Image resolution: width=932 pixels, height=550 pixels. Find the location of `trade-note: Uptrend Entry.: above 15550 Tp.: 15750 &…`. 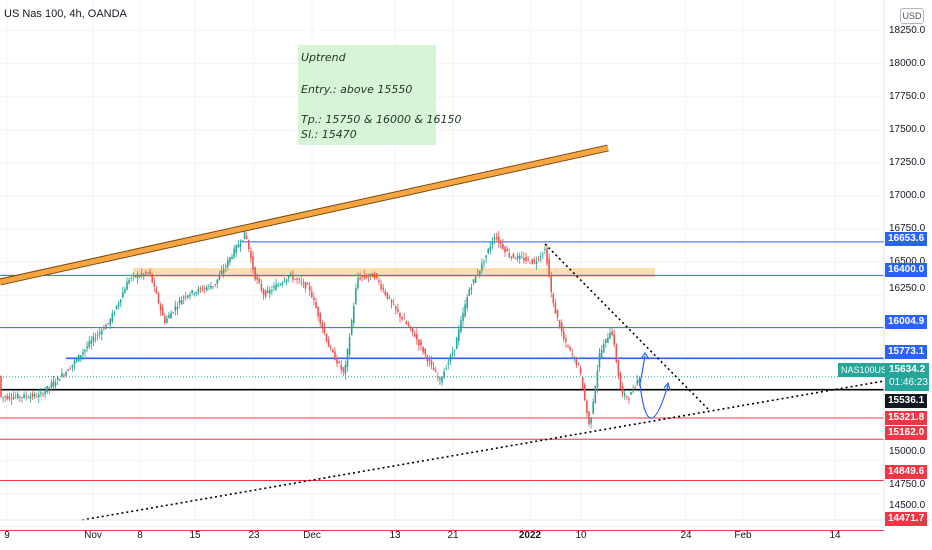

trade-note: Uptrend Entry.: above 15550 Tp.: 15750 &… is located at coordinates (380, 95).